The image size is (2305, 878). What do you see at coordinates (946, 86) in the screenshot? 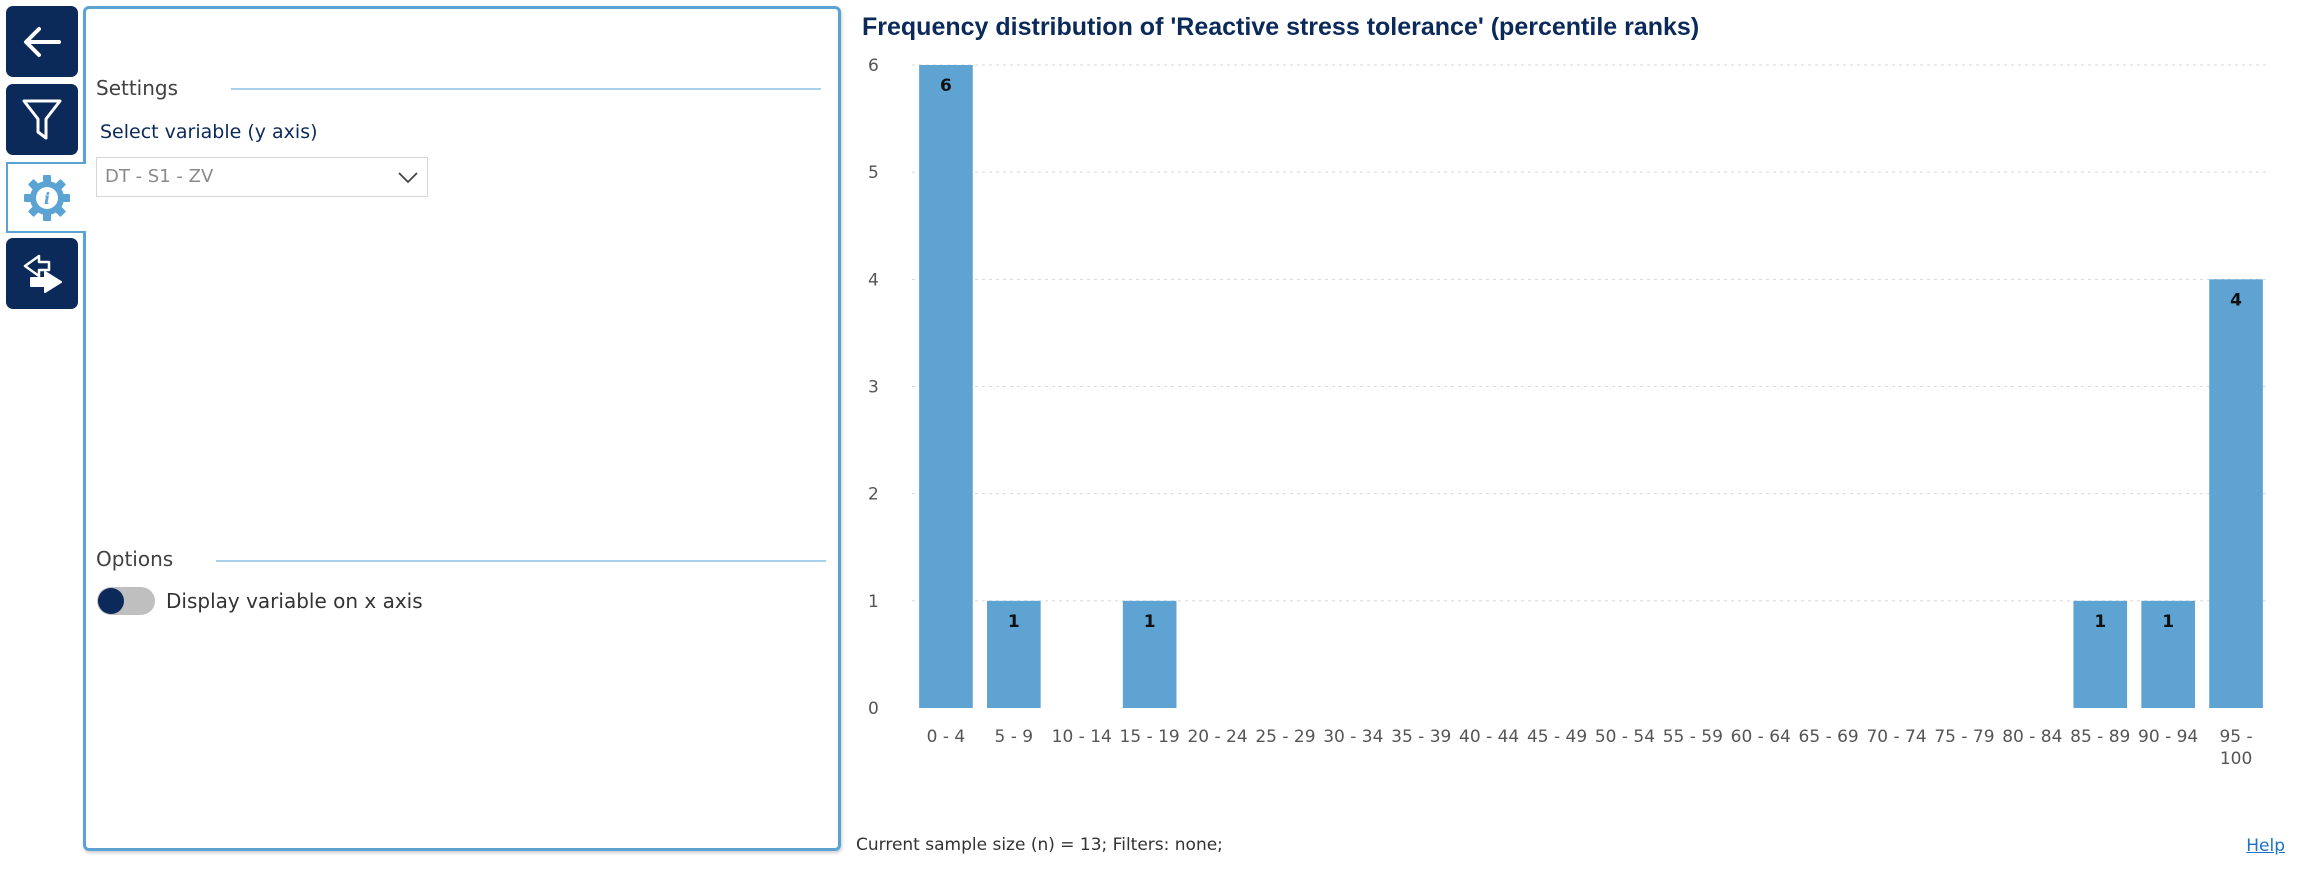
I see `data-label: 6` at bounding box center [946, 86].